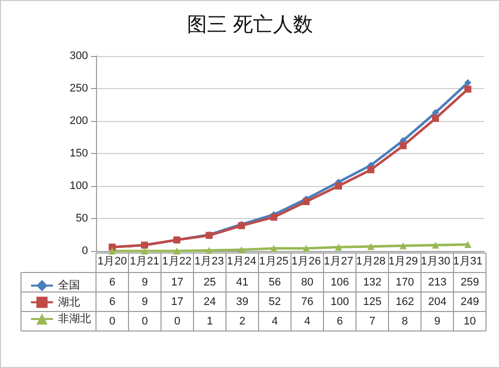 The width and height of the screenshot is (500, 368). What do you see at coordinates (372, 321) in the screenshot?
I see `data-label: 7` at bounding box center [372, 321].